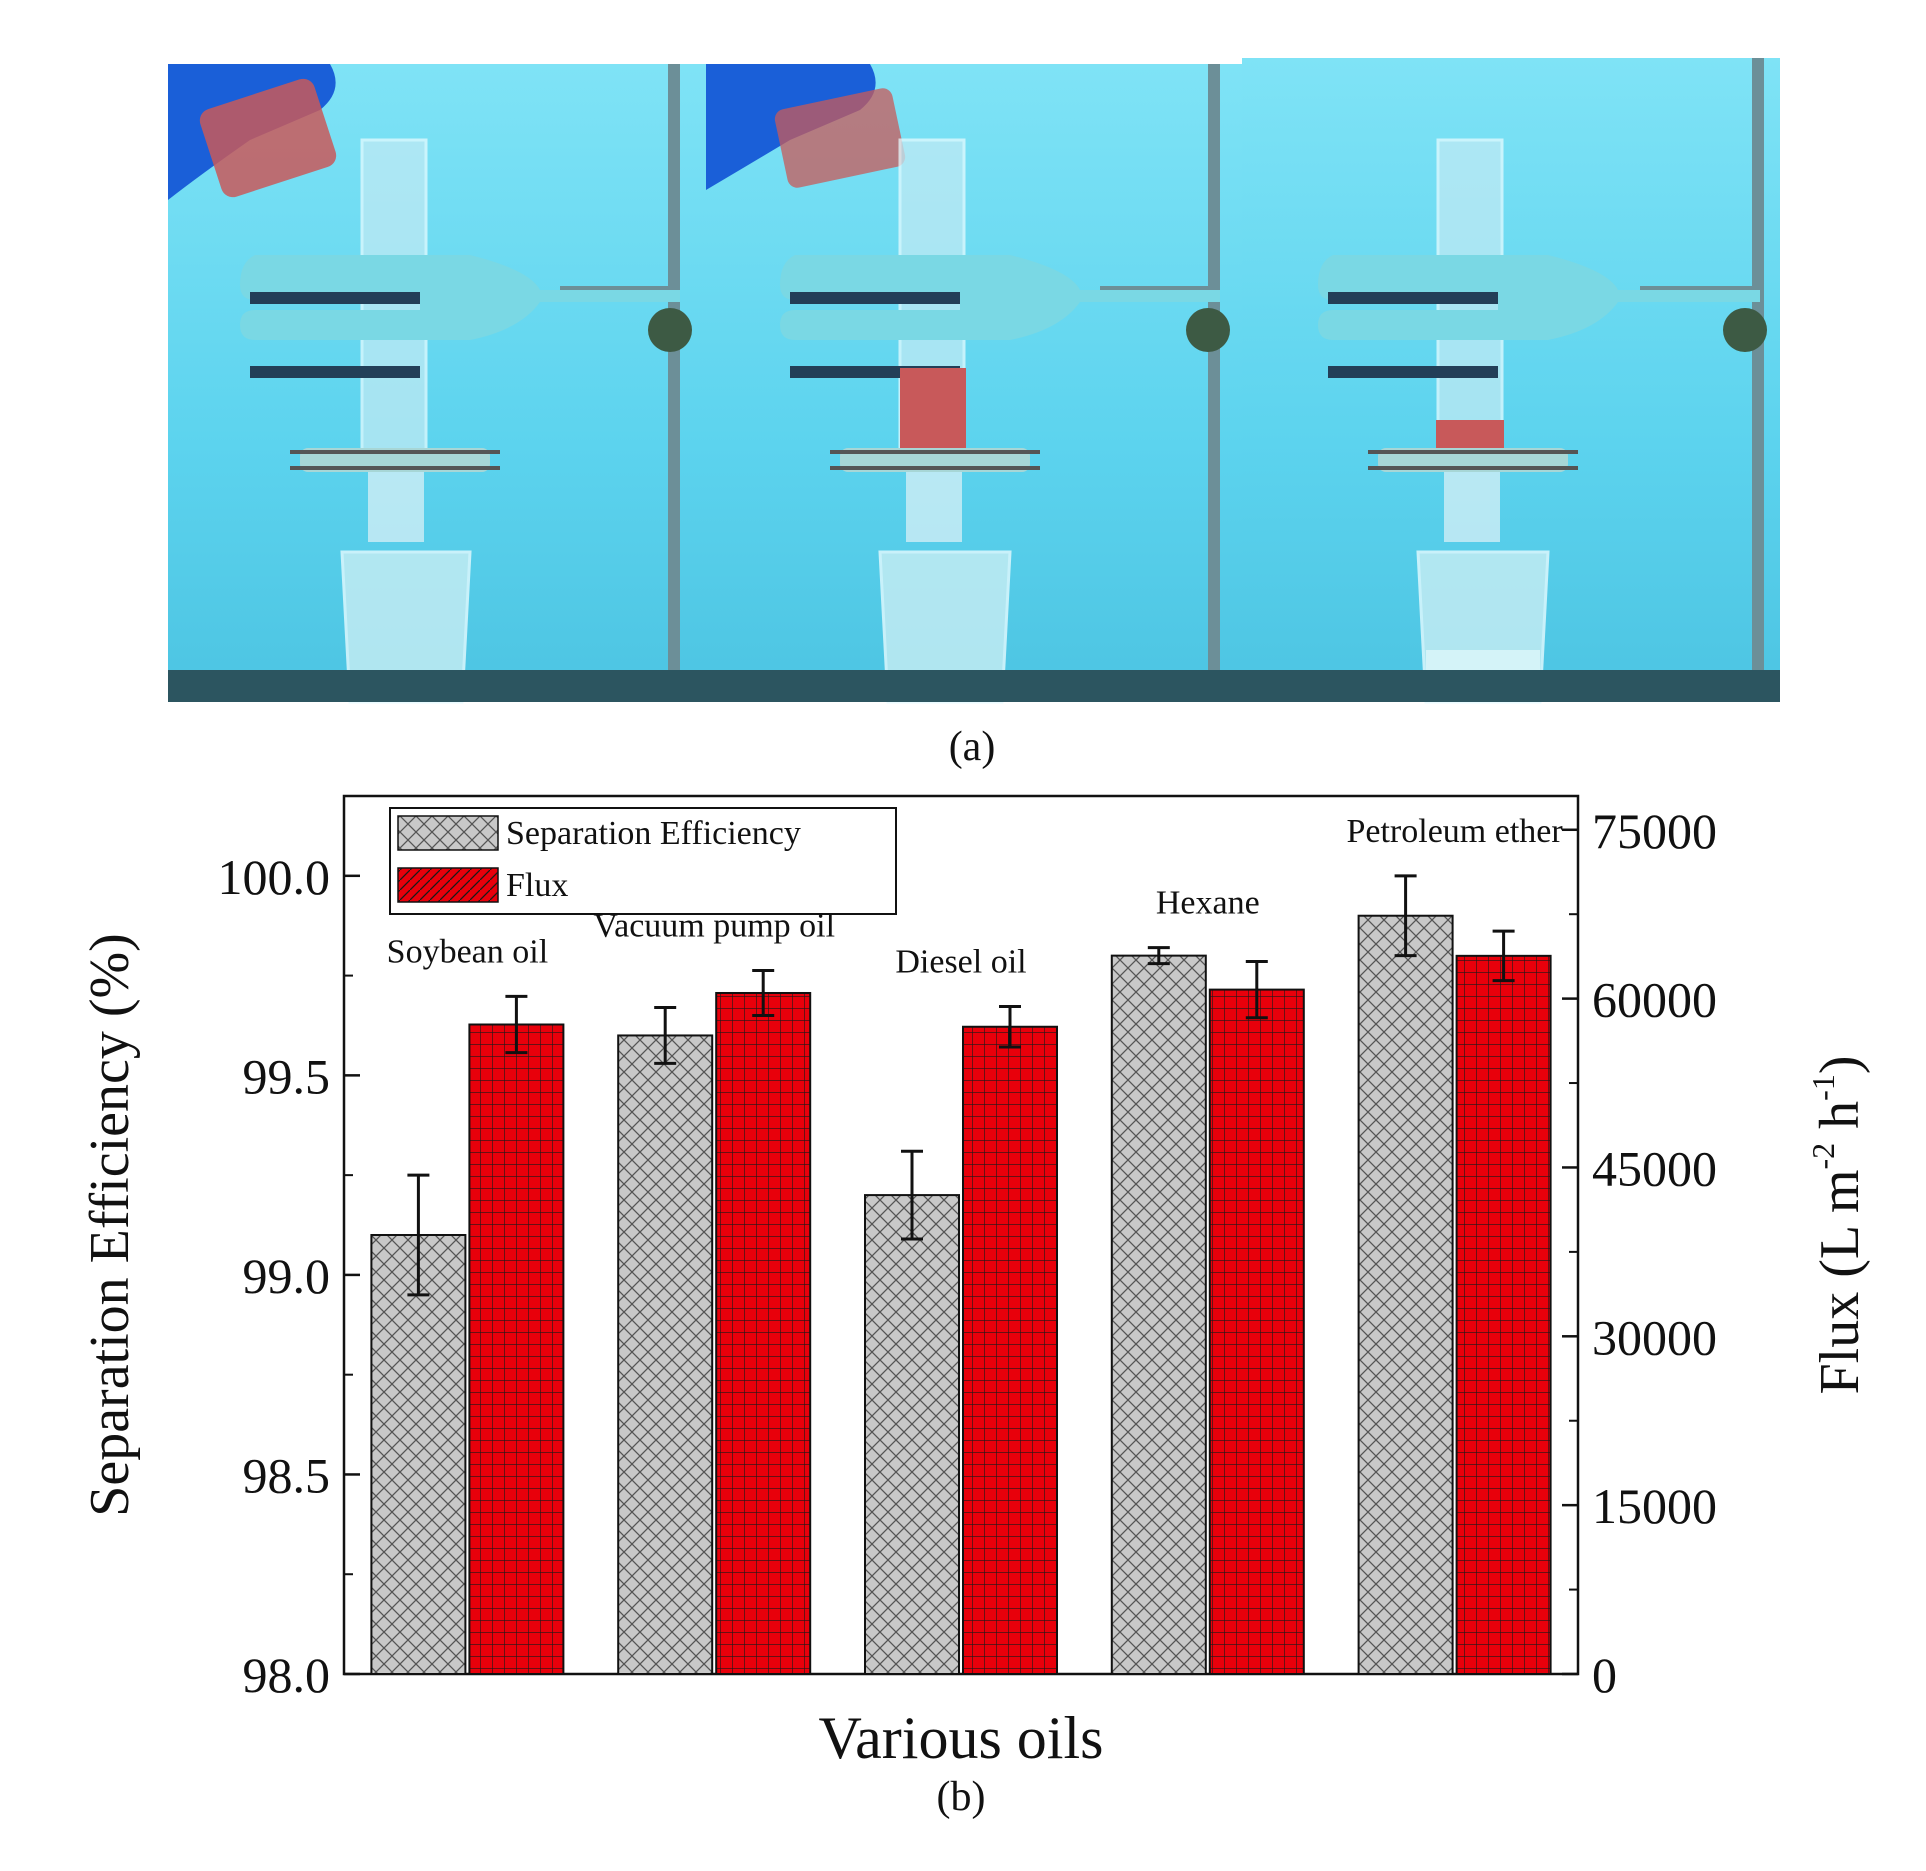  What do you see at coordinates (110, 1225) in the screenshot?
I see `y-axis-title: Separation Efficiency (%)` at bounding box center [110, 1225].